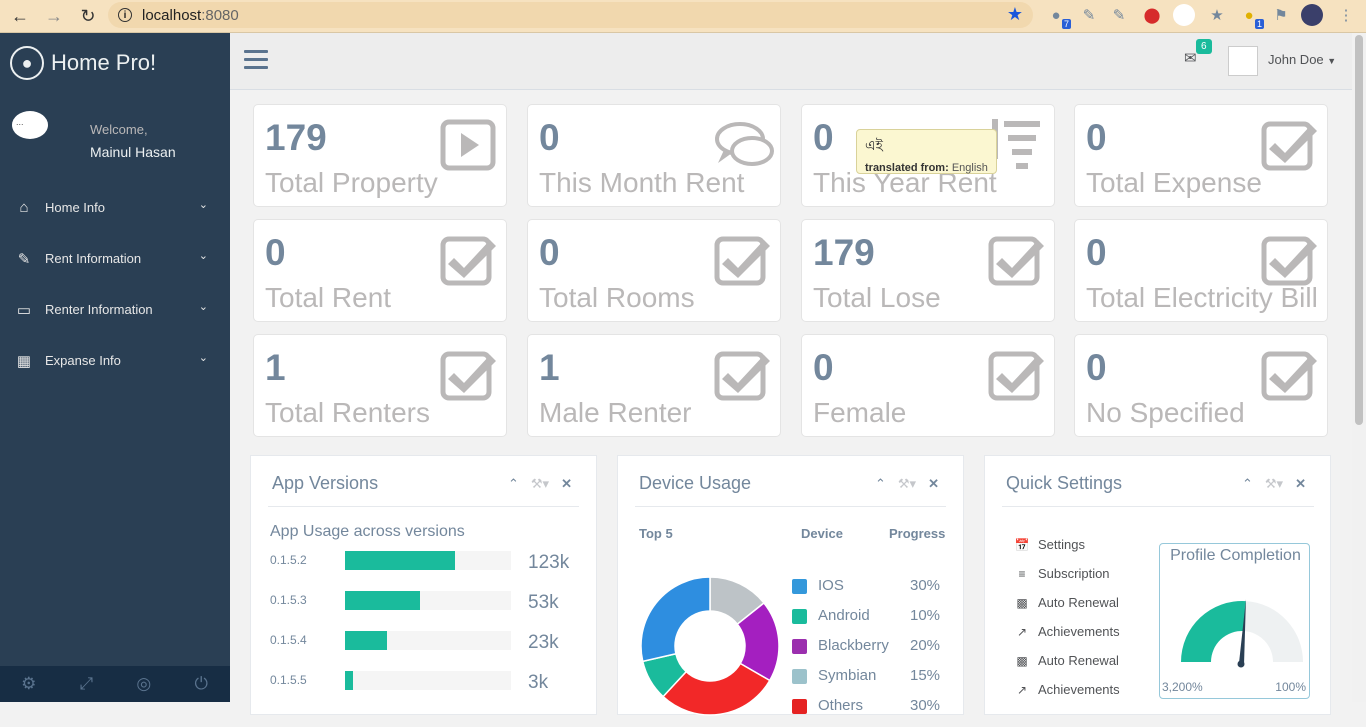 This screenshot has height=727, width=1366. What do you see at coordinates (115, 207) in the screenshot?
I see `sidebar-item-home-info: ⌂ Home Info ⌄` at bounding box center [115, 207].